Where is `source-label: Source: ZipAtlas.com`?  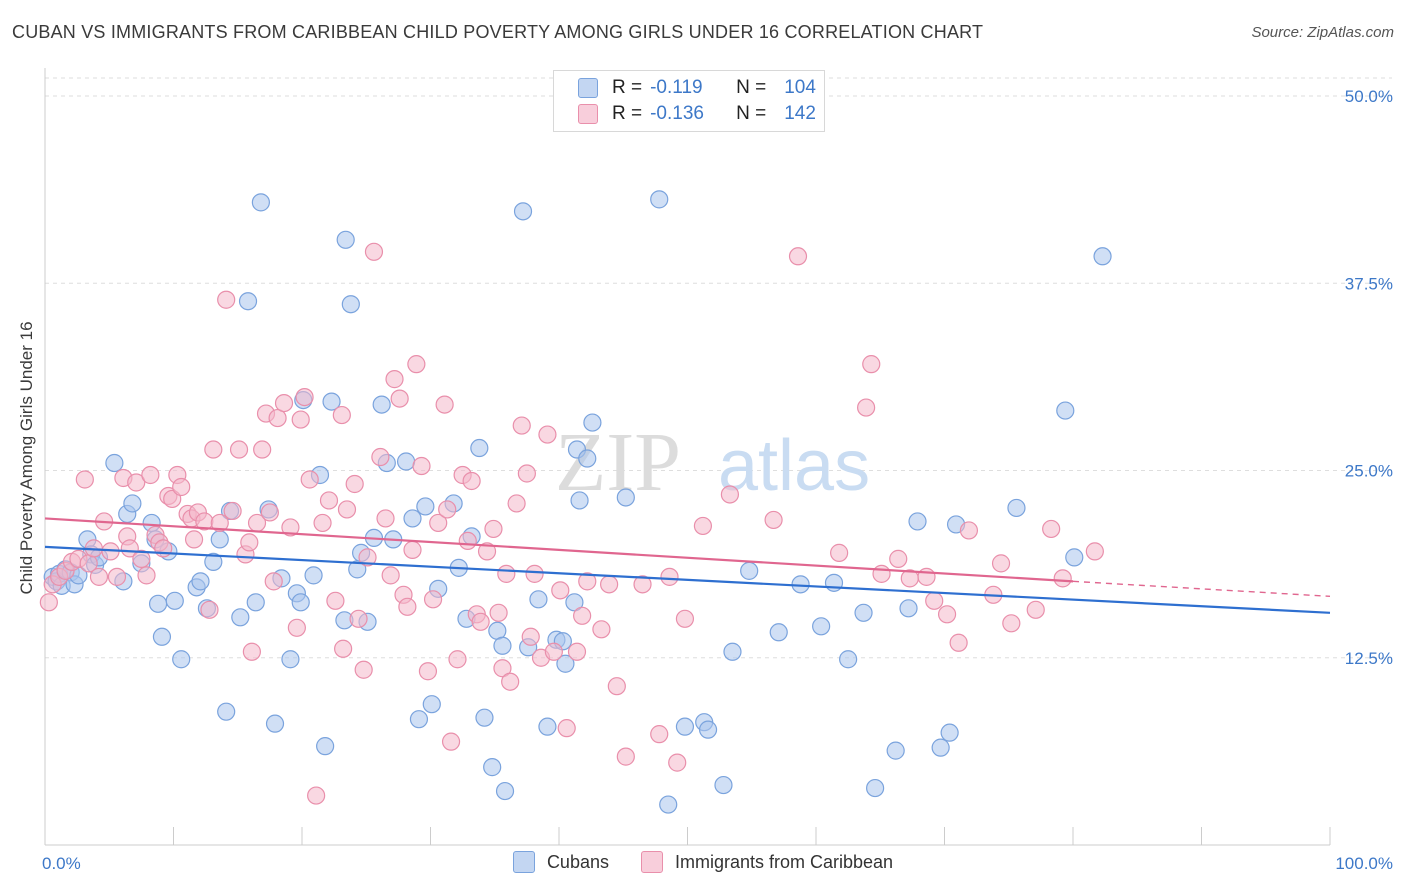 source-label: Source: ZipAtlas.com is located at coordinates (1322, 32).